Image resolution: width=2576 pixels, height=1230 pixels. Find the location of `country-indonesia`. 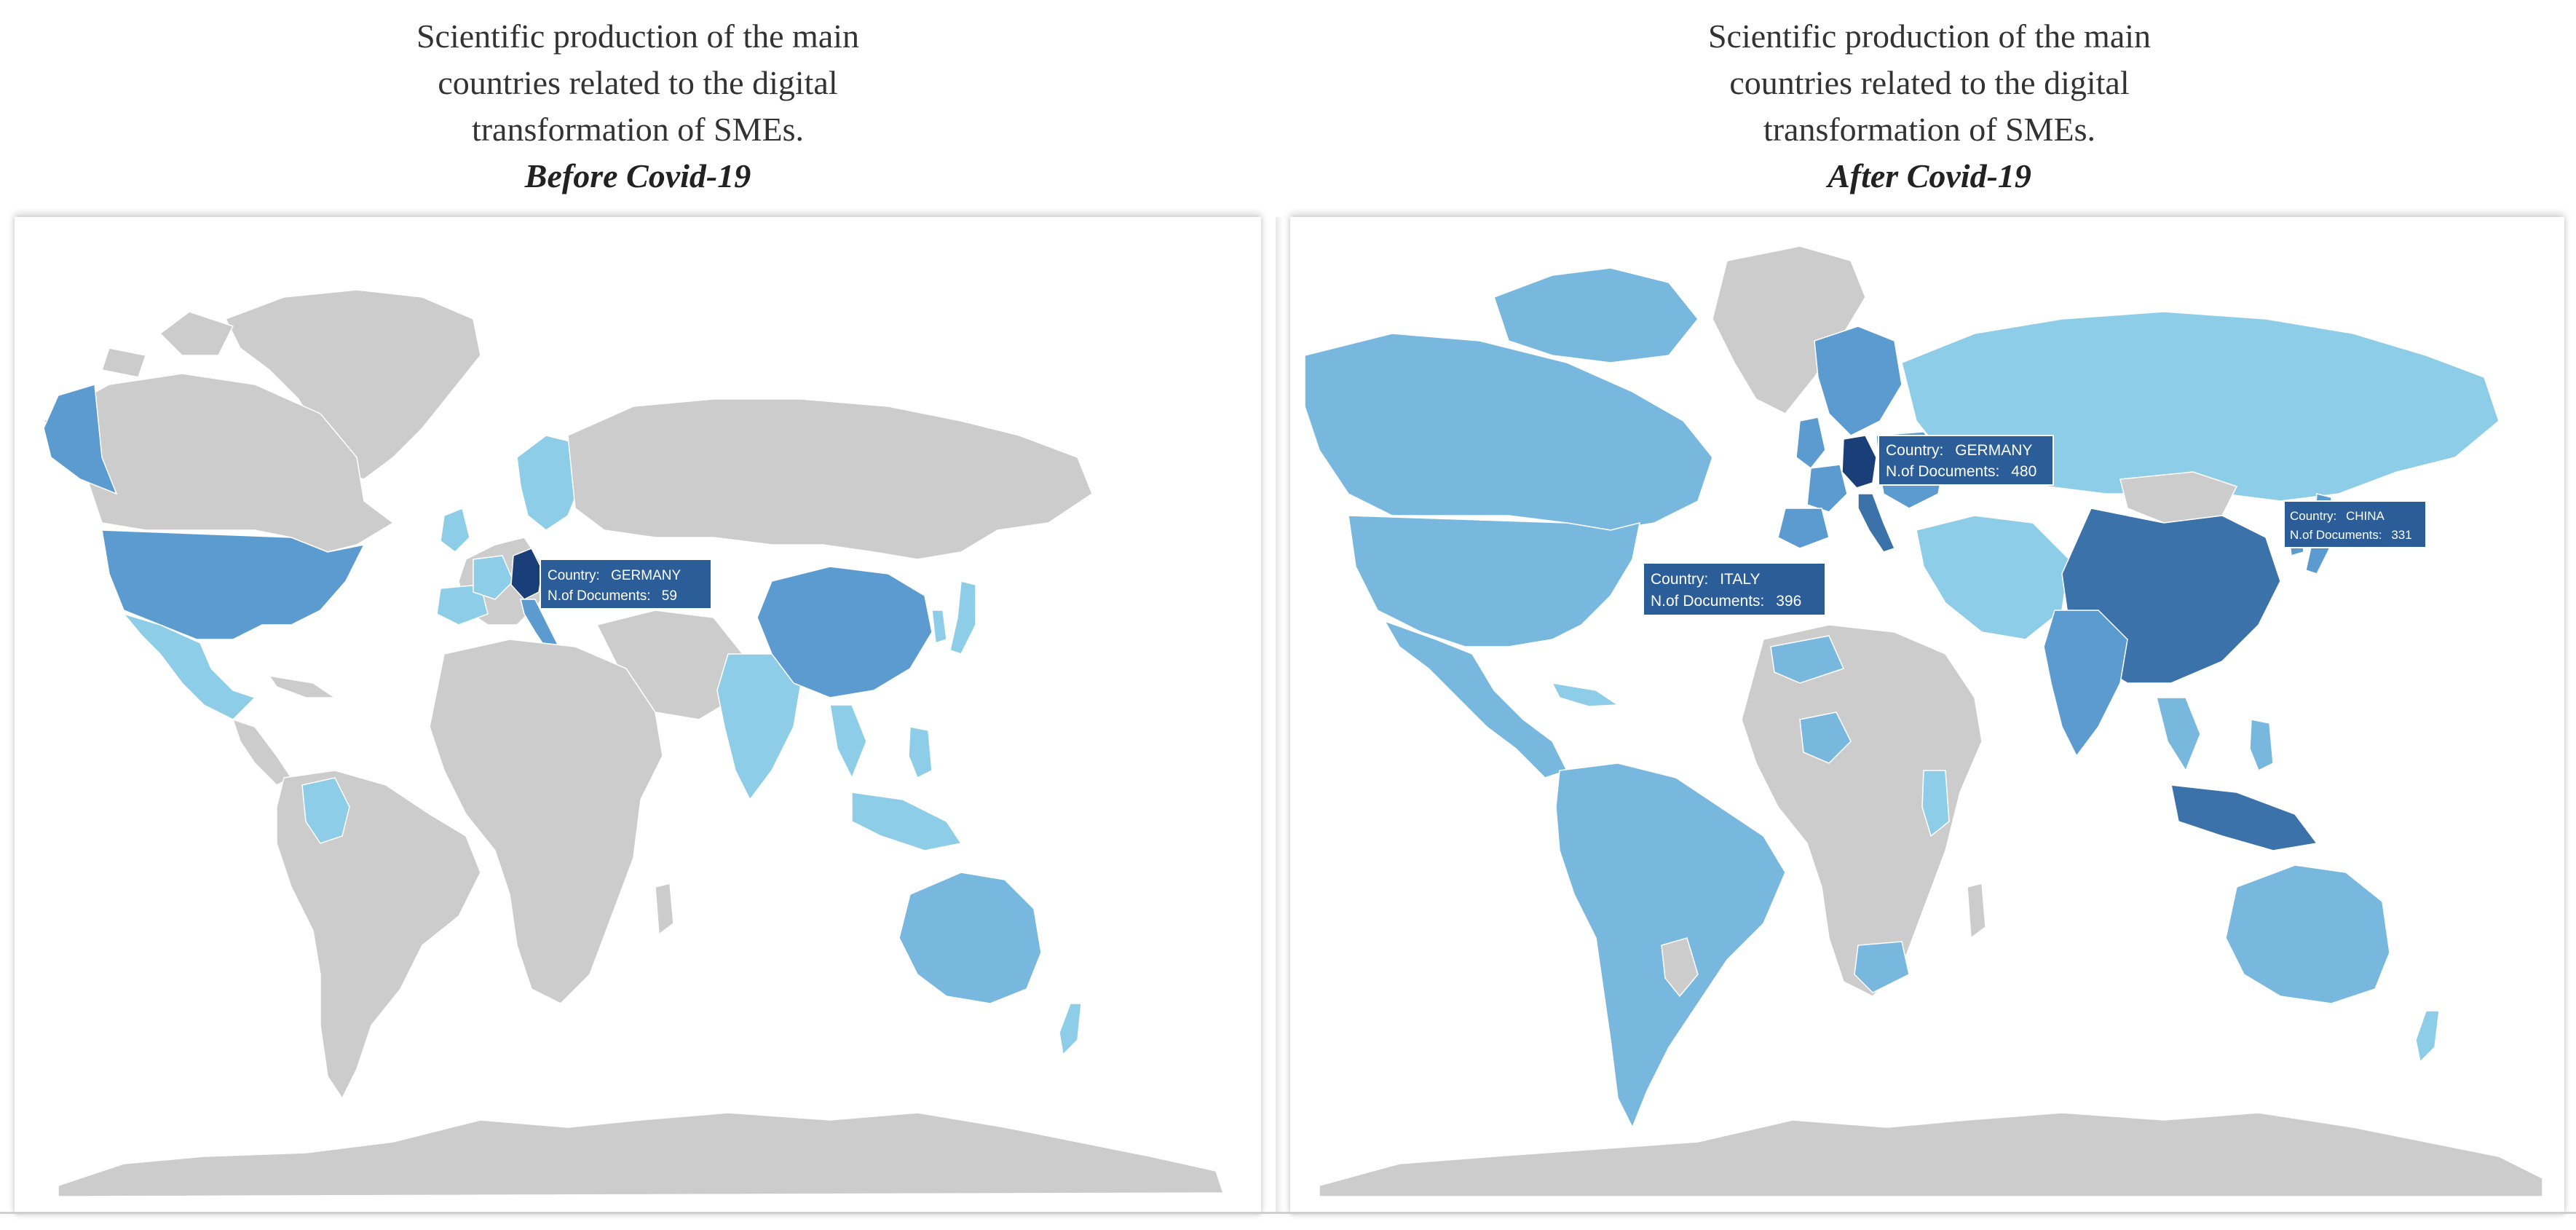

country-indonesia is located at coordinates (2244, 818).